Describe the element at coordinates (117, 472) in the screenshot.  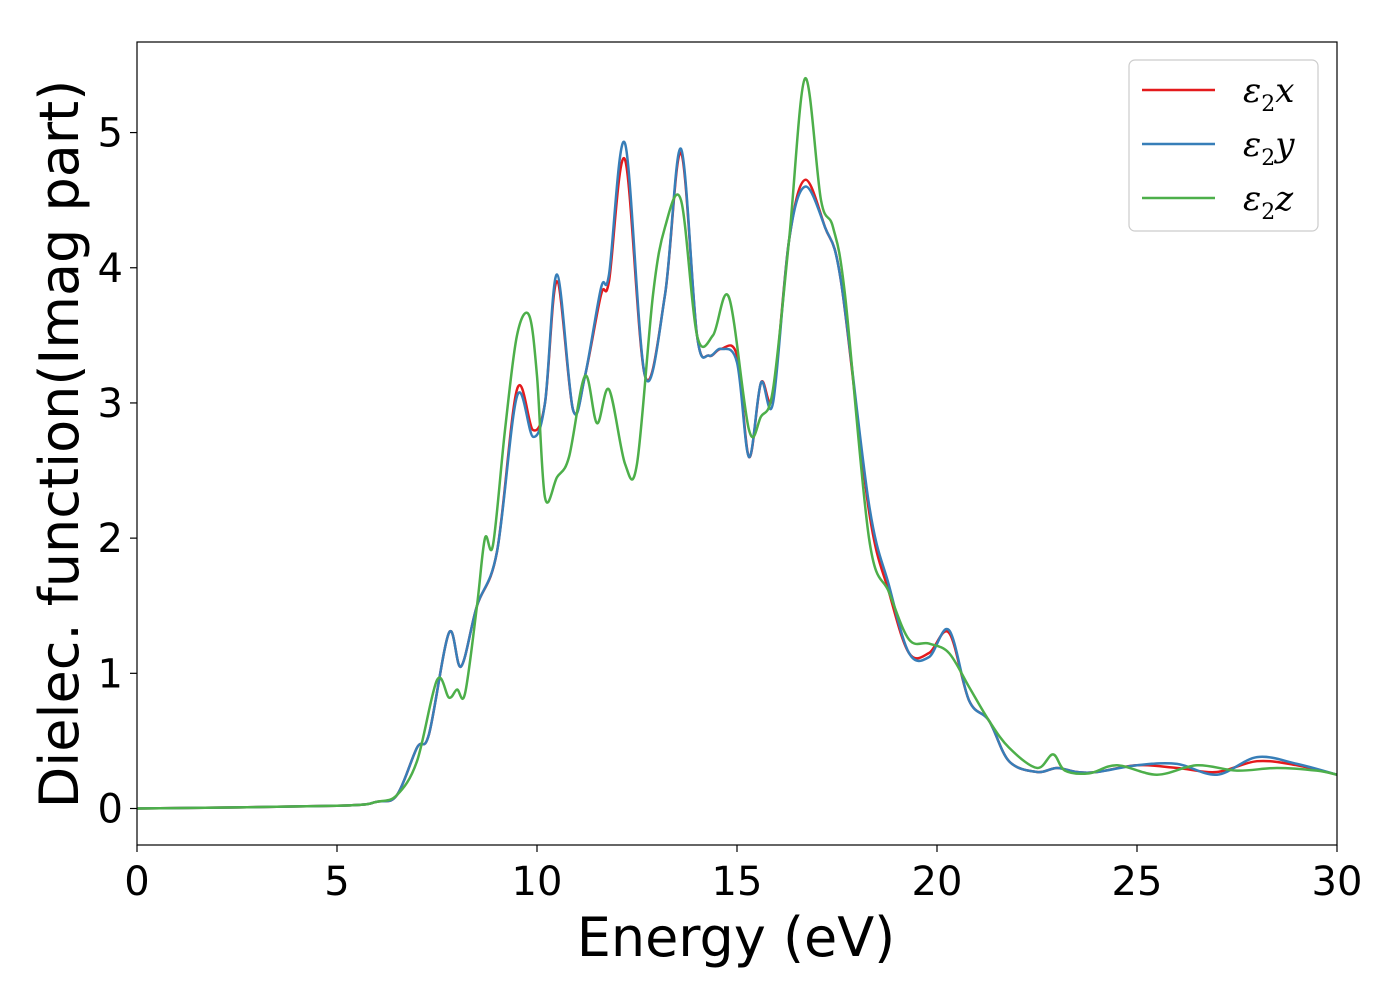
I see `y-axis-ticks: 0 1 2 3 4 5` at that location.